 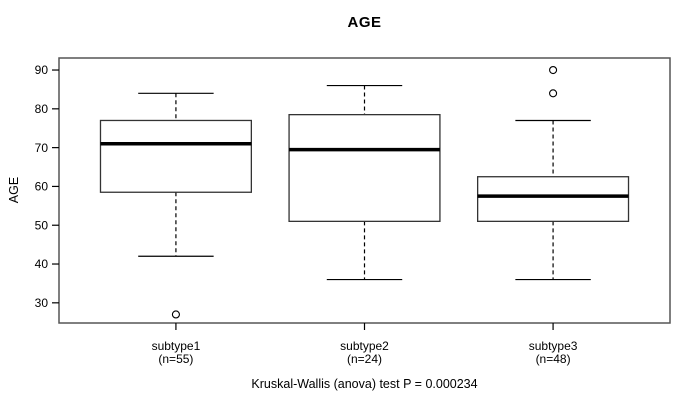 I want to click on y-tick-label: 80, so click(x=42, y=109).